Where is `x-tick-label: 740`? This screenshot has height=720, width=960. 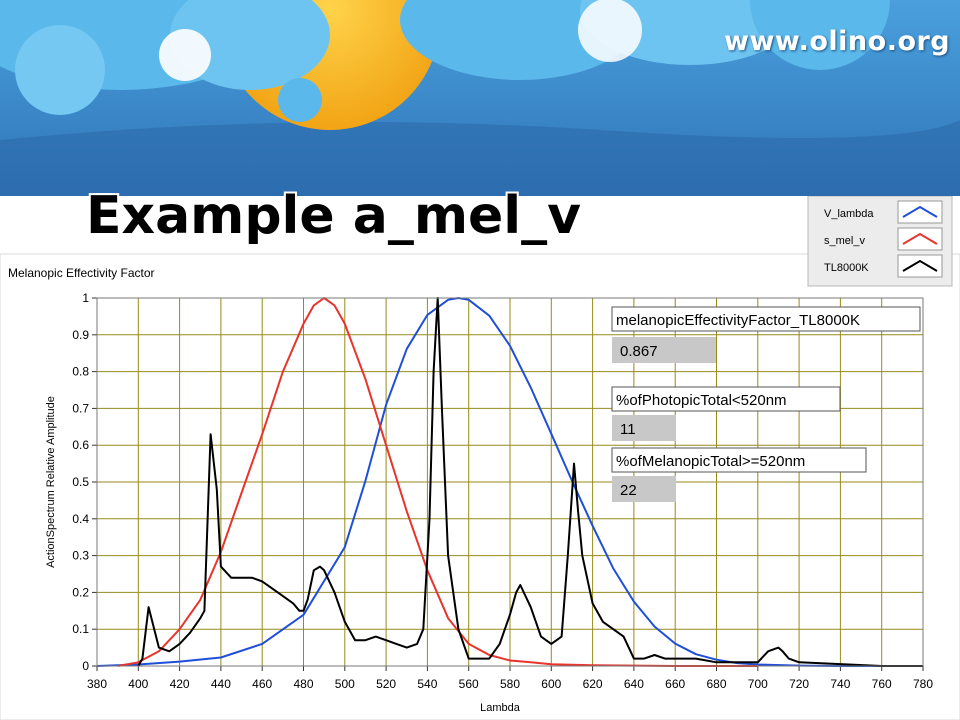
x-tick-label: 740 is located at coordinates (840, 684).